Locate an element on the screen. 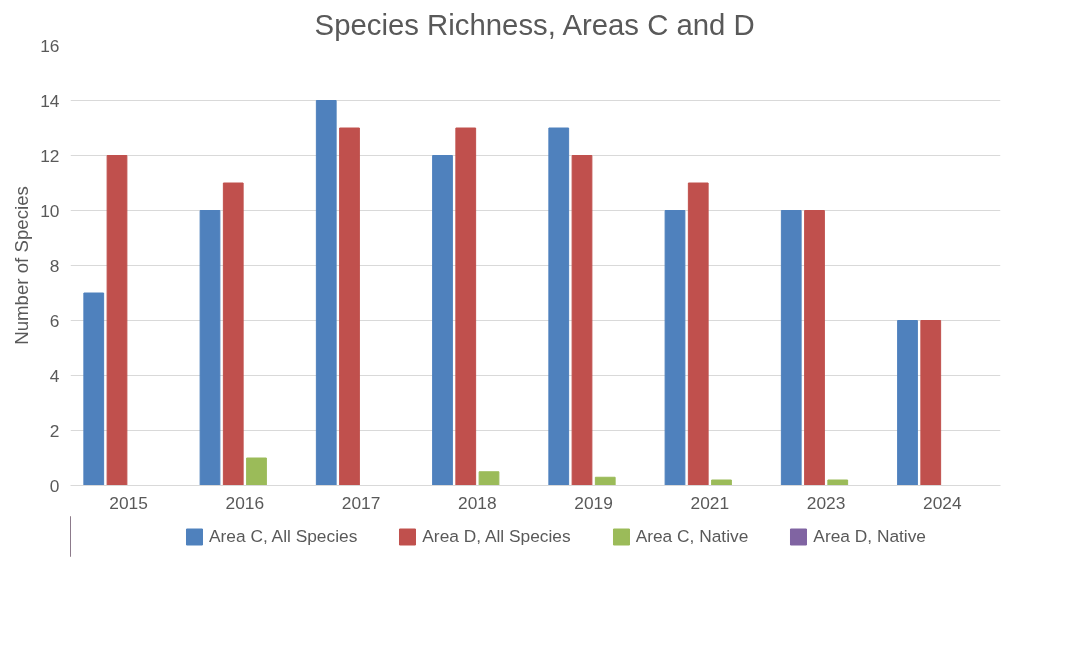 This screenshot has width=1069, height=661. y-axis-title: Number of Species is located at coordinates (22, 265).